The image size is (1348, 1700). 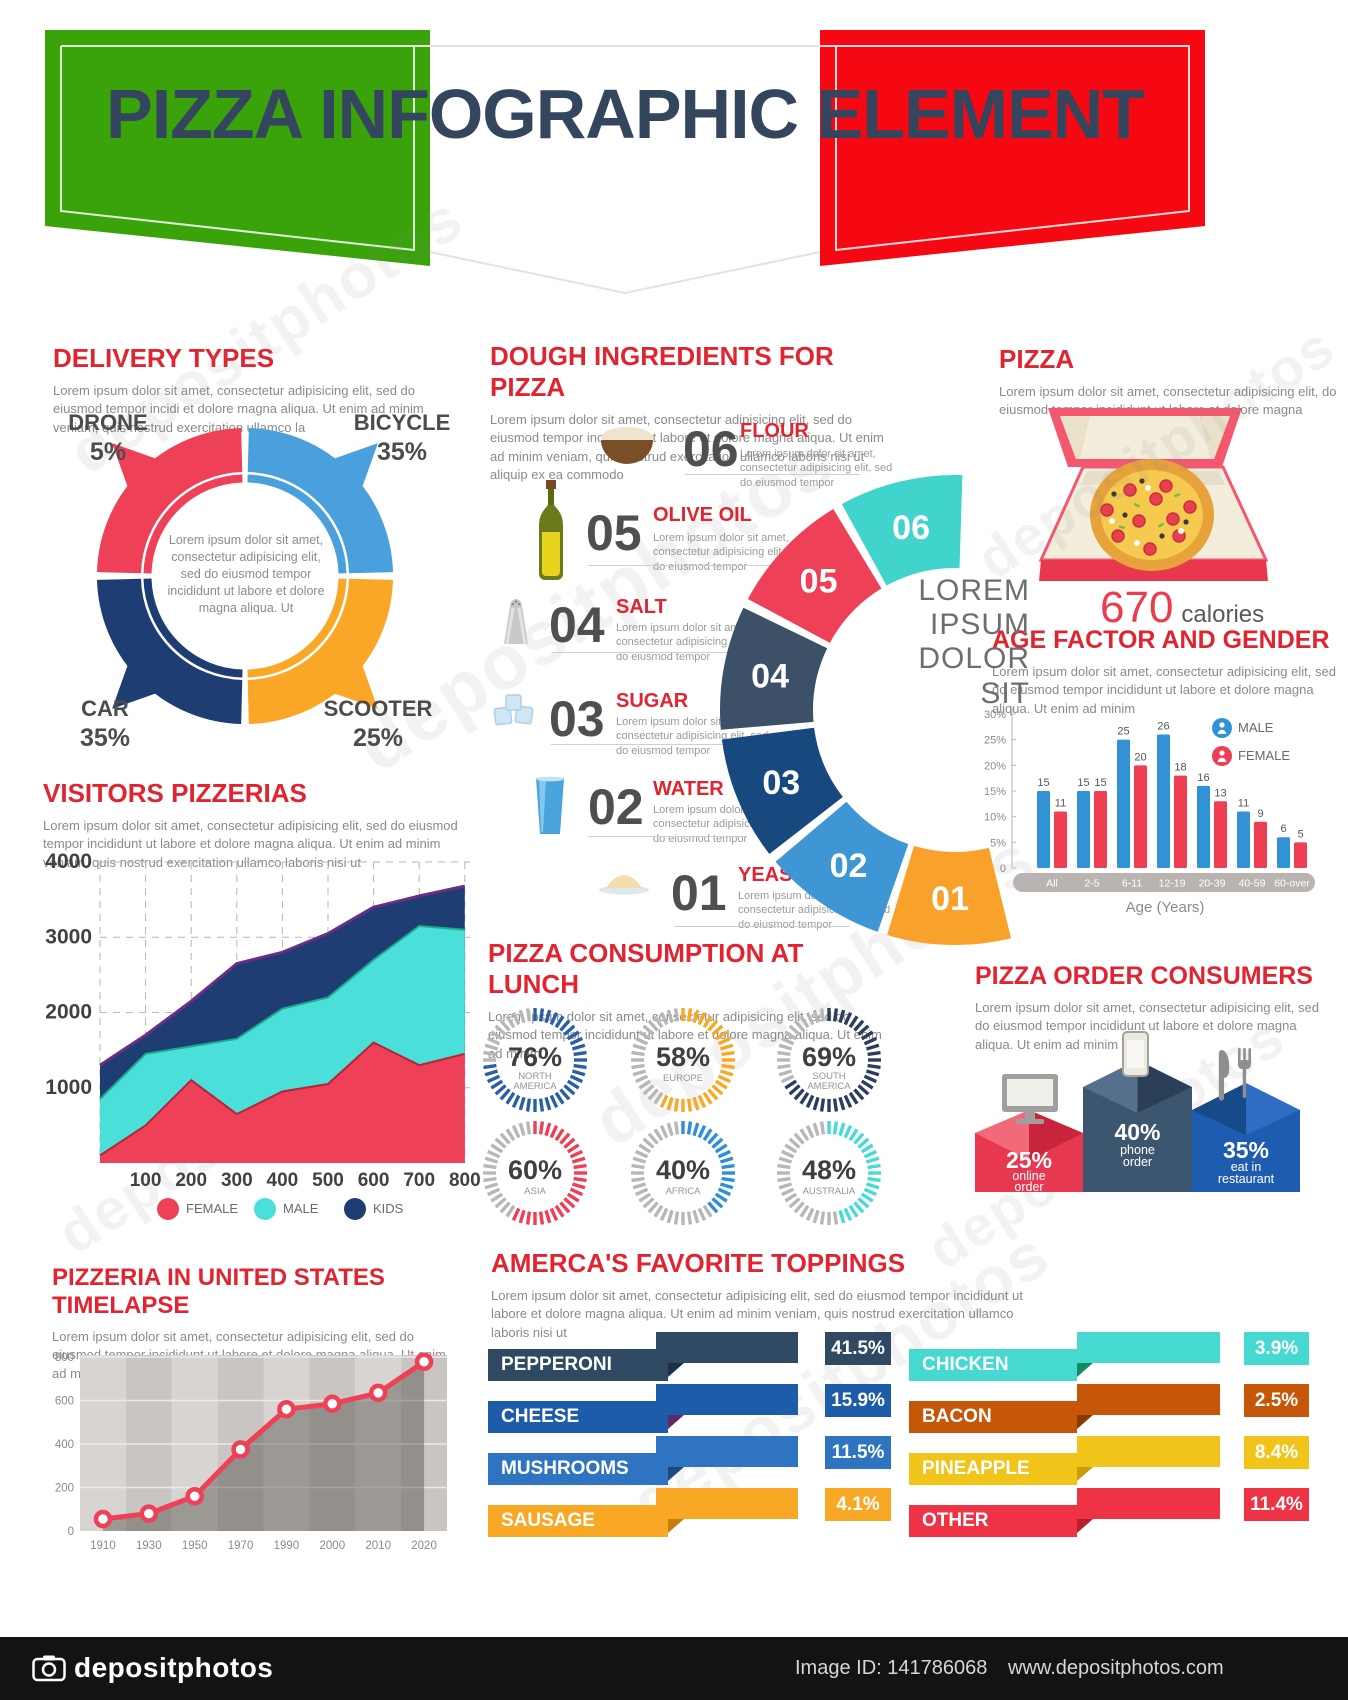 I want to click on ingredient-number: 06, so click(x=711, y=449).